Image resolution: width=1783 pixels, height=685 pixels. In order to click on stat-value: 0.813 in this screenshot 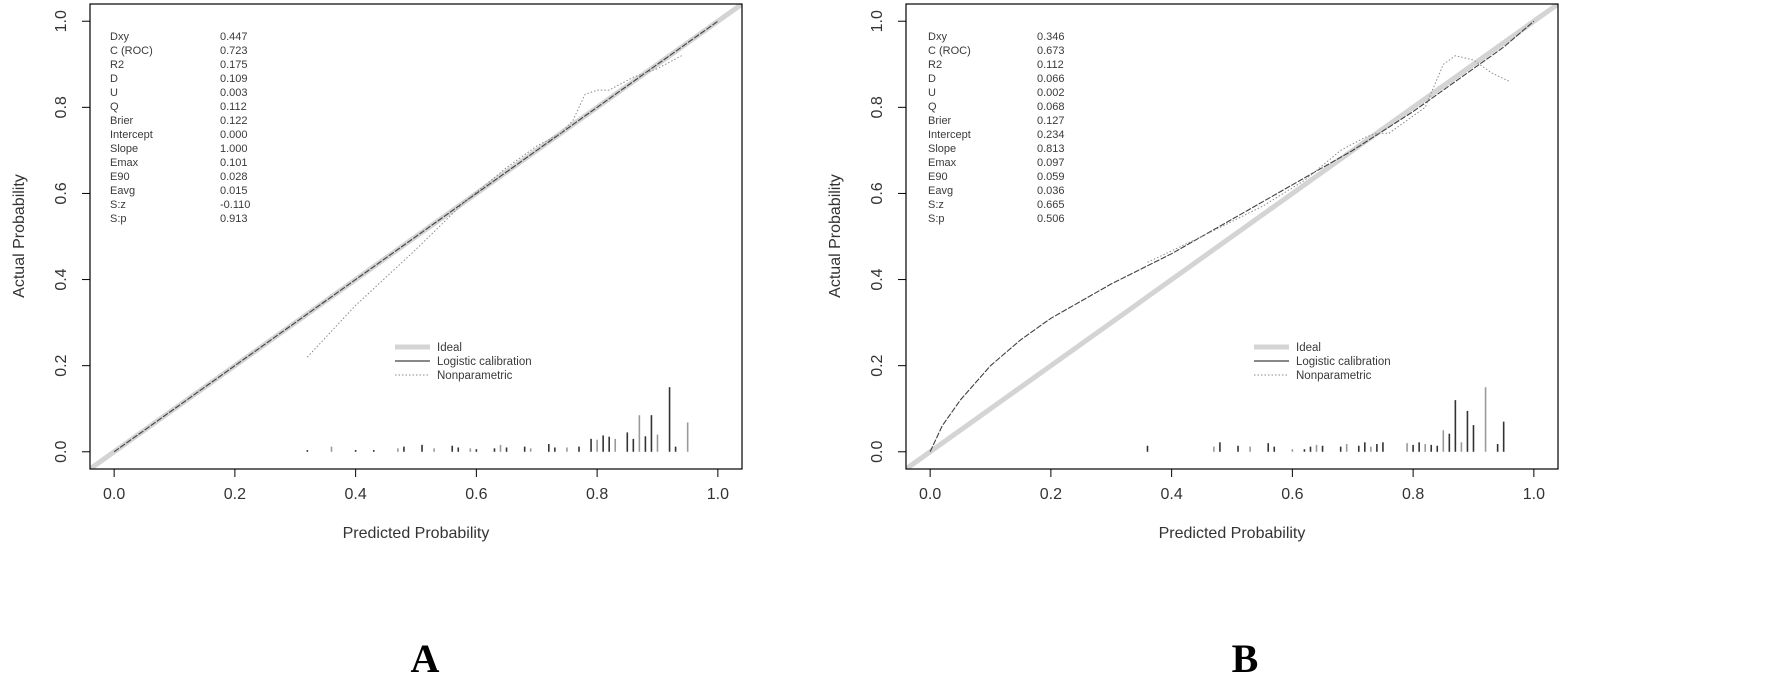, I will do `click(1051, 149)`.